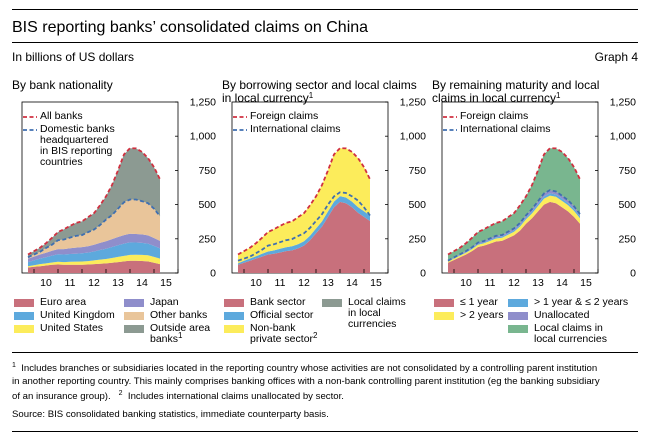 The image size is (650, 441). I want to click on panel-2-xtick-label-4: 14, so click(352, 283).